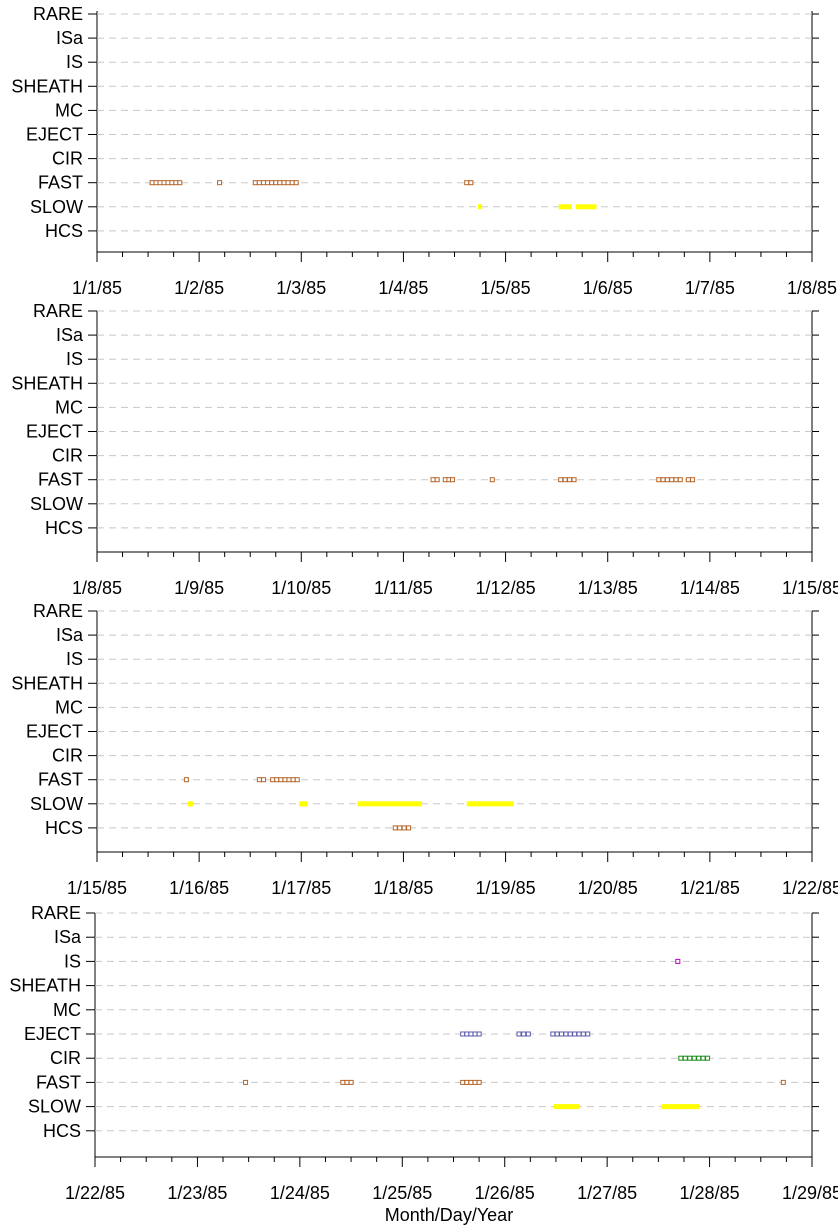 This screenshot has width=838, height=1226. What do you see at coordinates (810, 1193) in the screenshot?
I see `x-tick-label: 1/29/85` at bounding box center [810, 1193].